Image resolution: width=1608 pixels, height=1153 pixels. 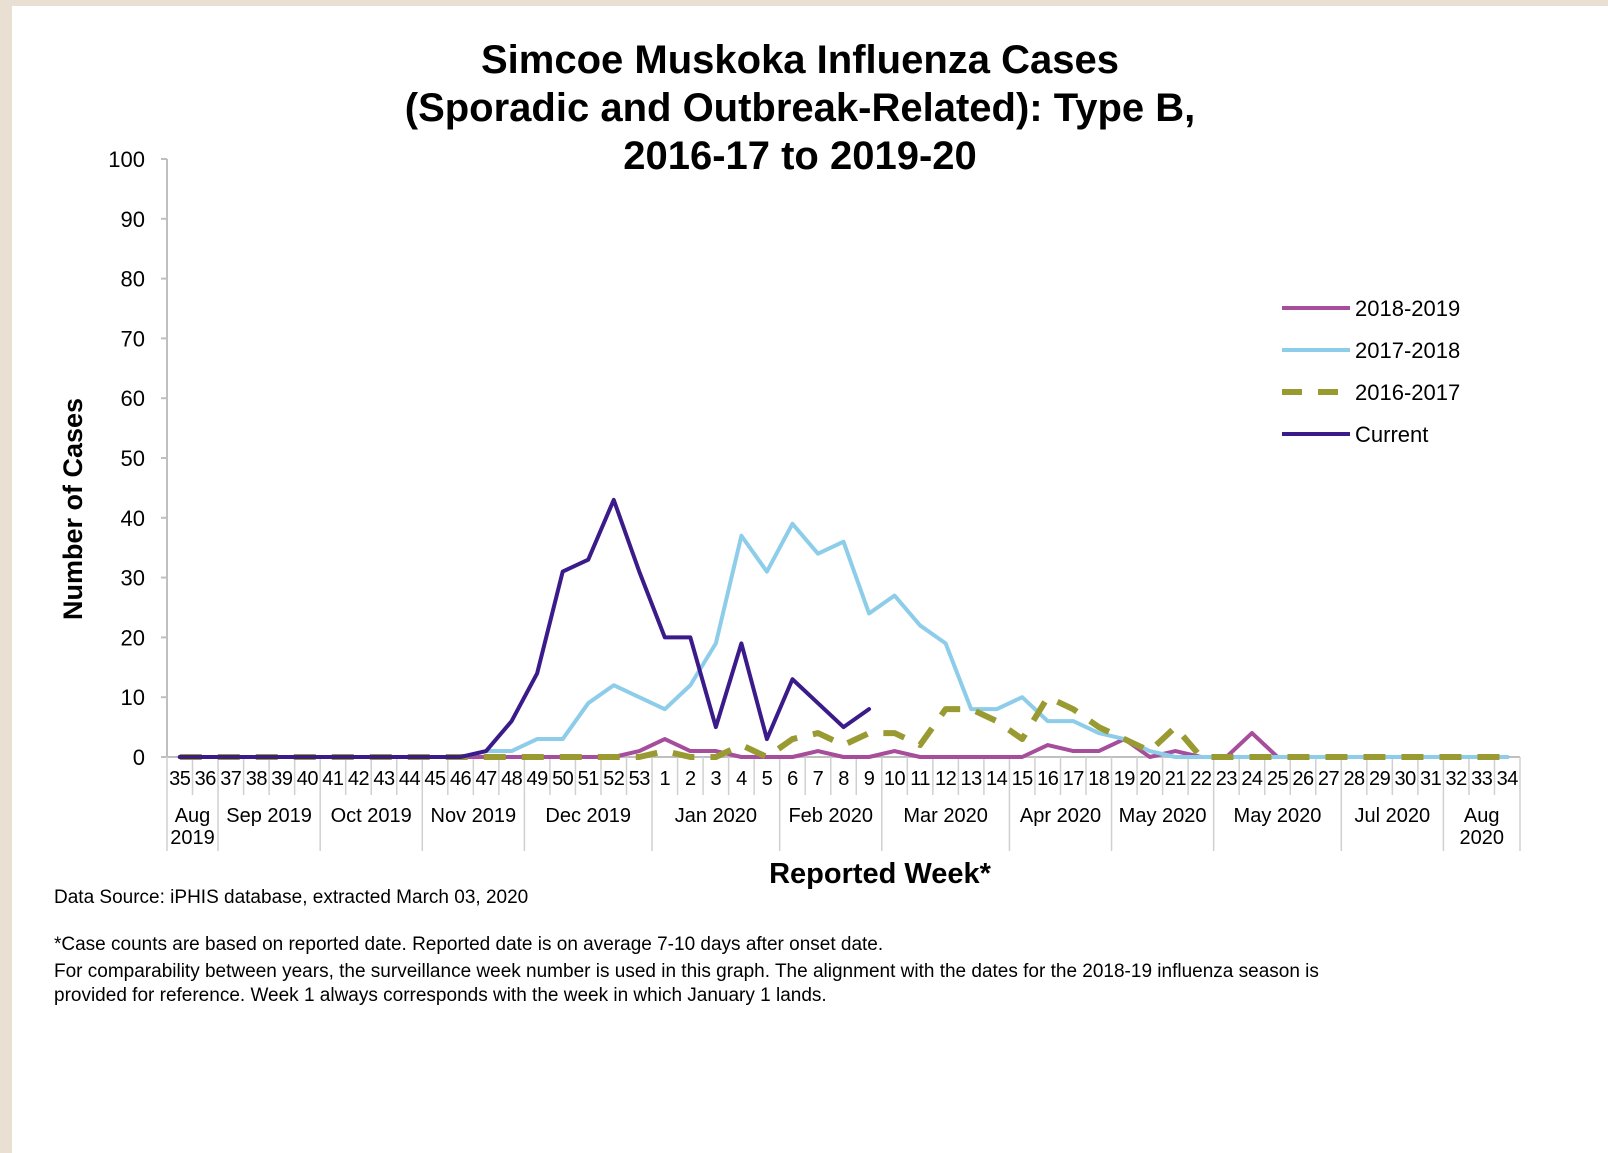 I want to click on y-tick-label: 50, so click(x=133, y=458).